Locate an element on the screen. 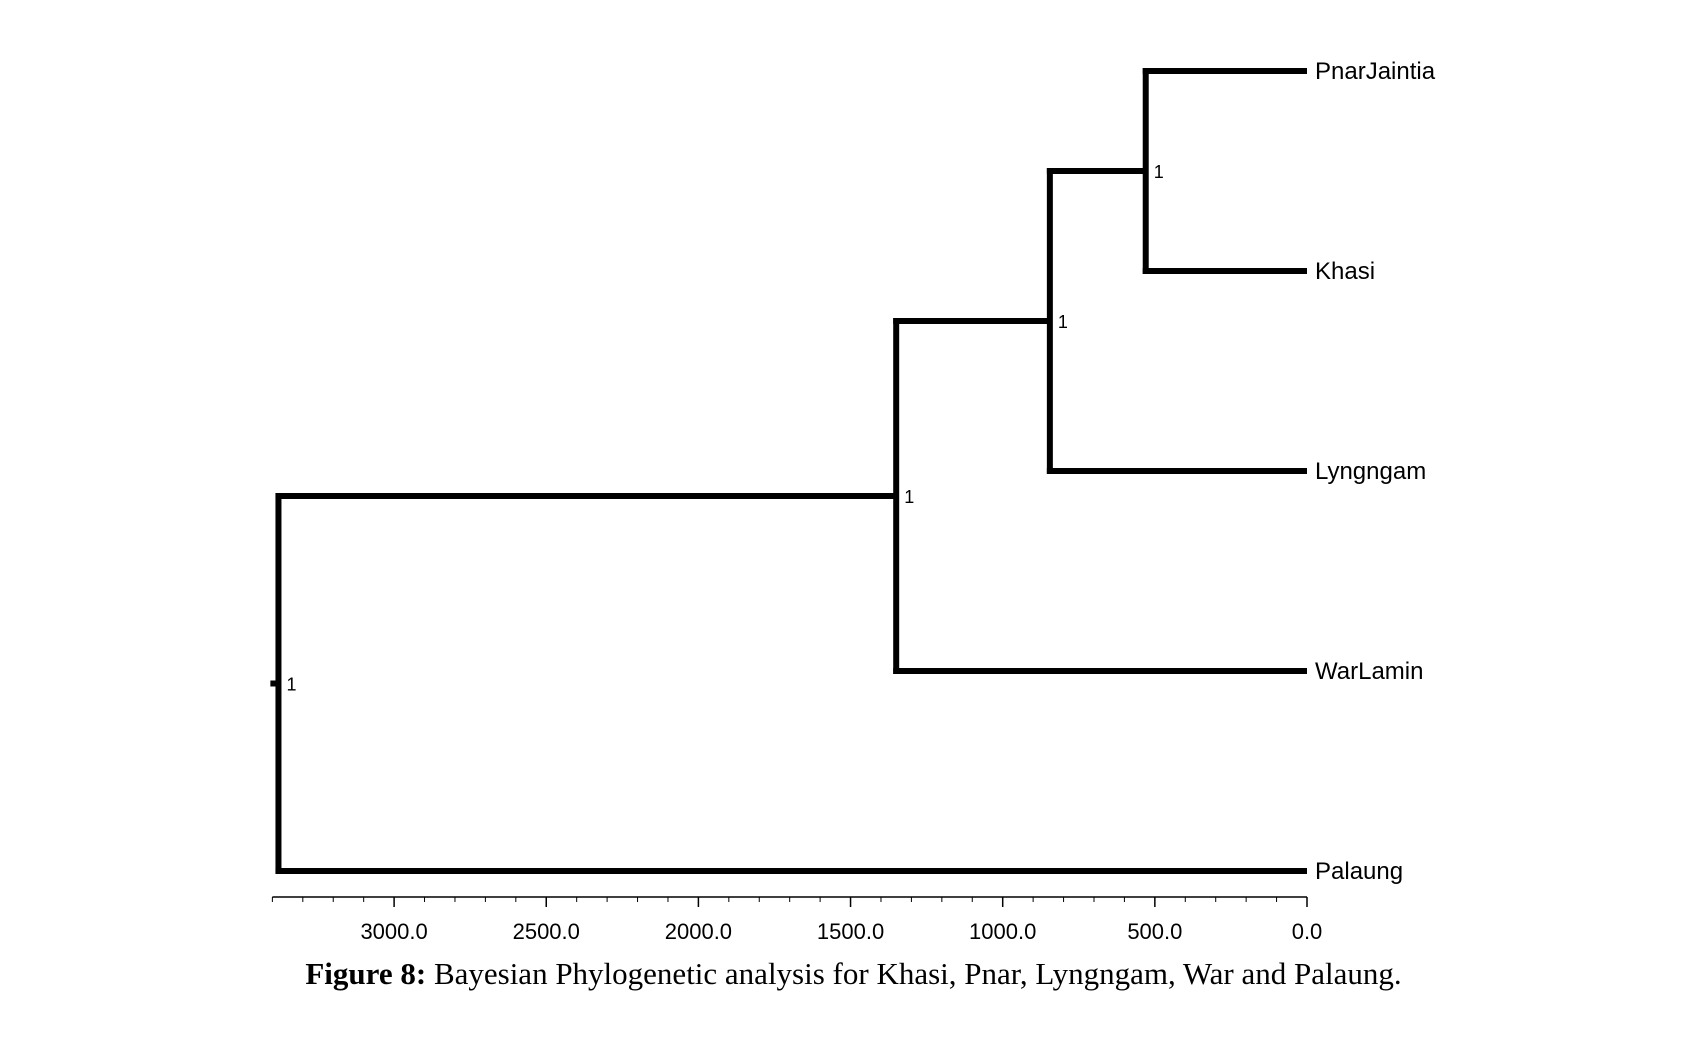  axis-tick-label: 500.0 is located at coordinates (1154, 931).